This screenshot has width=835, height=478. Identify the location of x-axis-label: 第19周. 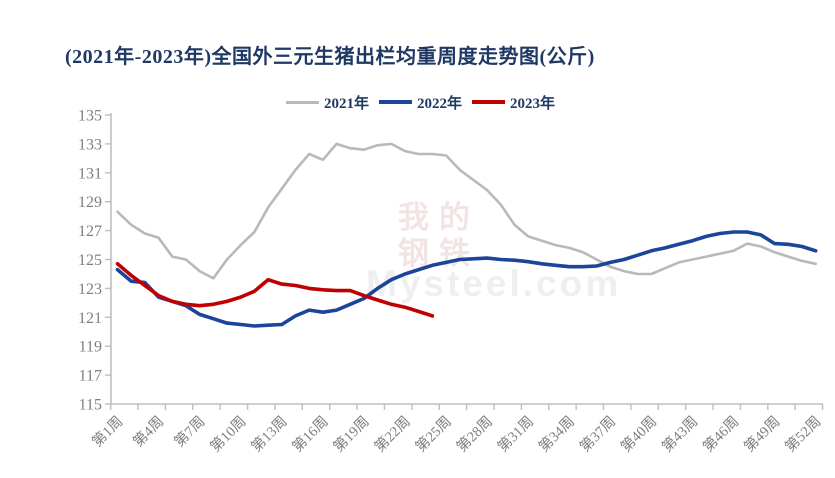
(350, 433).